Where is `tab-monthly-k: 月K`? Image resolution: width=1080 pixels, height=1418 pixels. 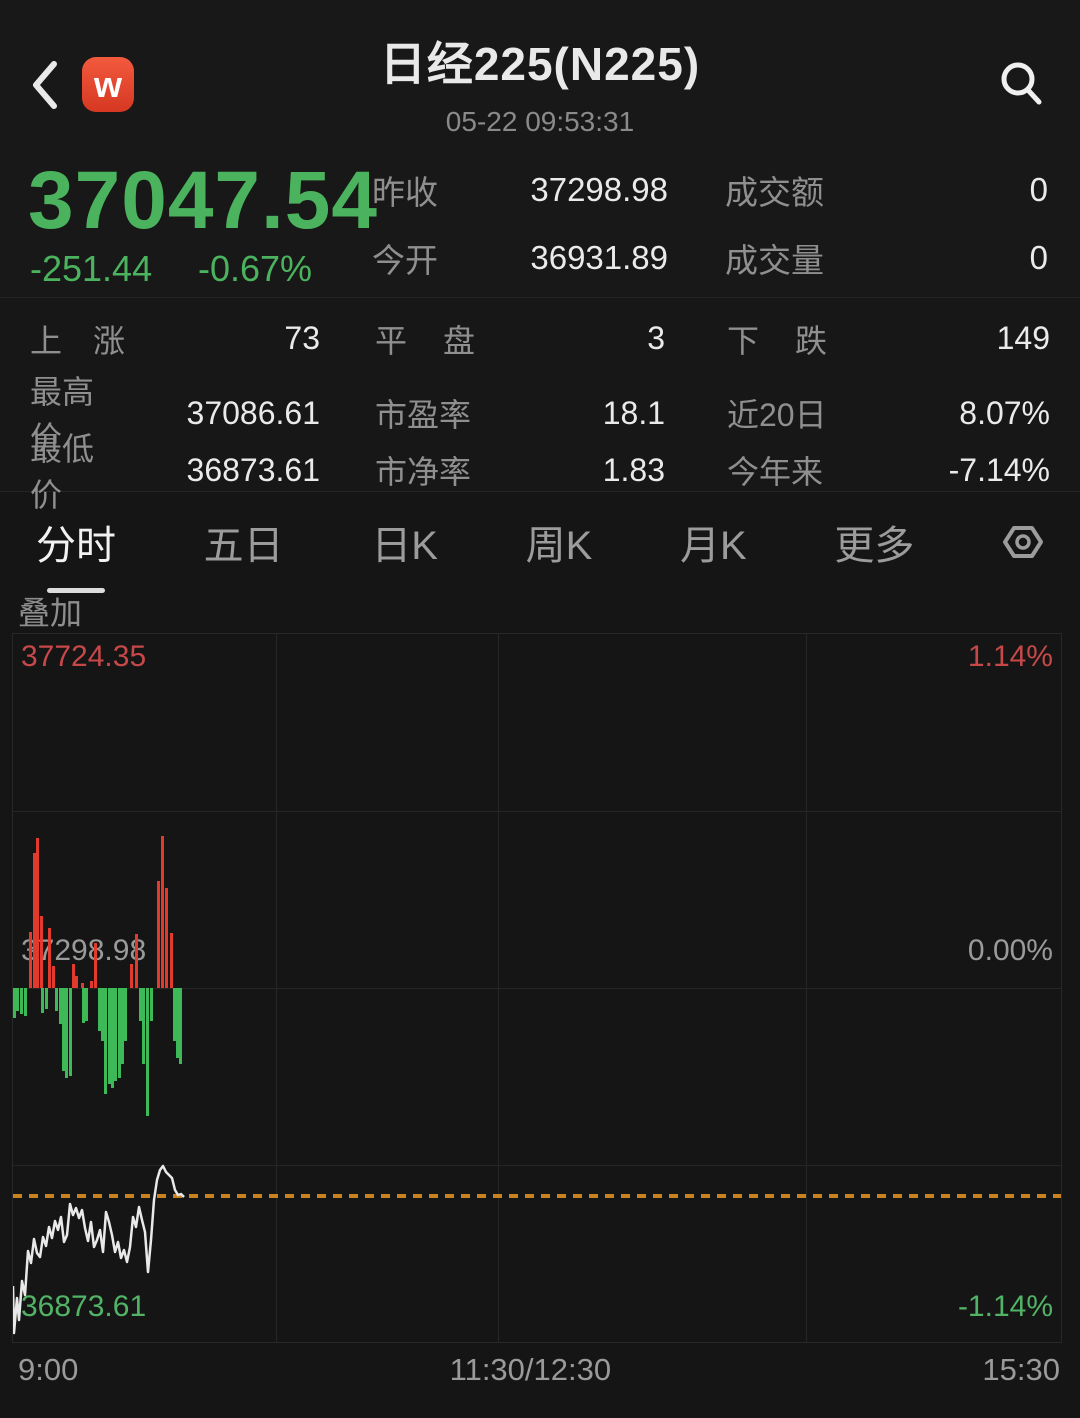 tab-monthly-k: 月K is located at coordinates (713, 546).